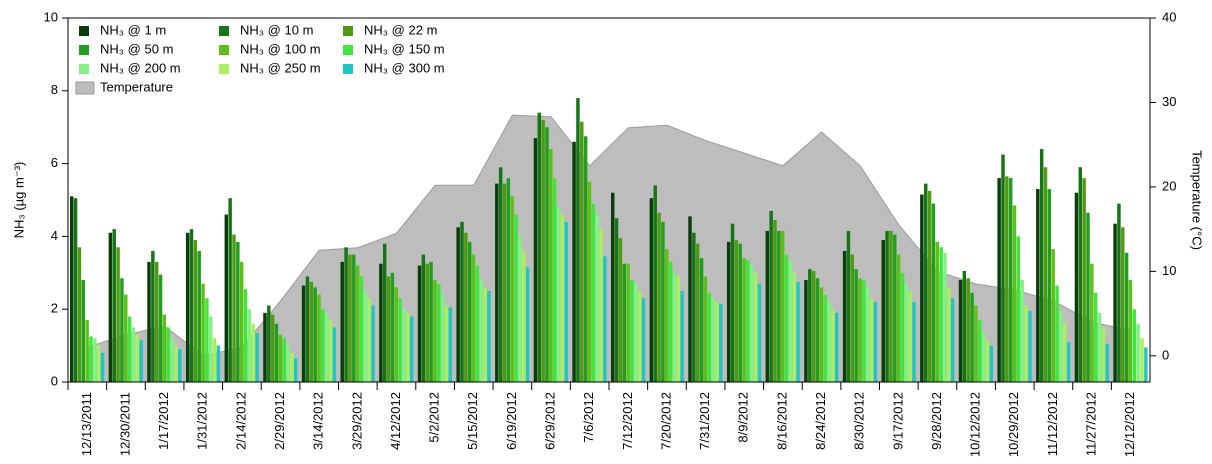  I want to click on x-tick-label: 5/15/2012, so click(472, 421).